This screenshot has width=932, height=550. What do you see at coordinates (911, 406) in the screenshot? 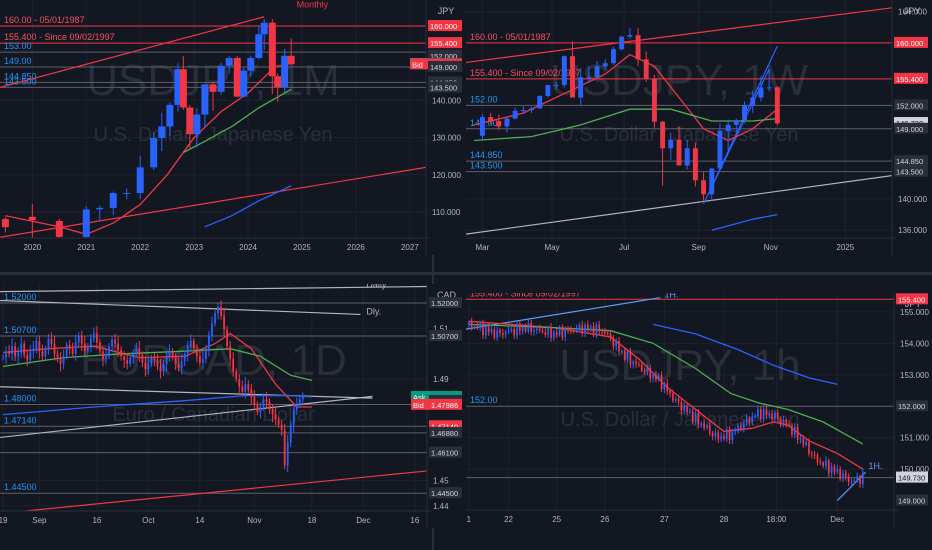
I see `price-label: 152.000` at bounding box center [911, 406].